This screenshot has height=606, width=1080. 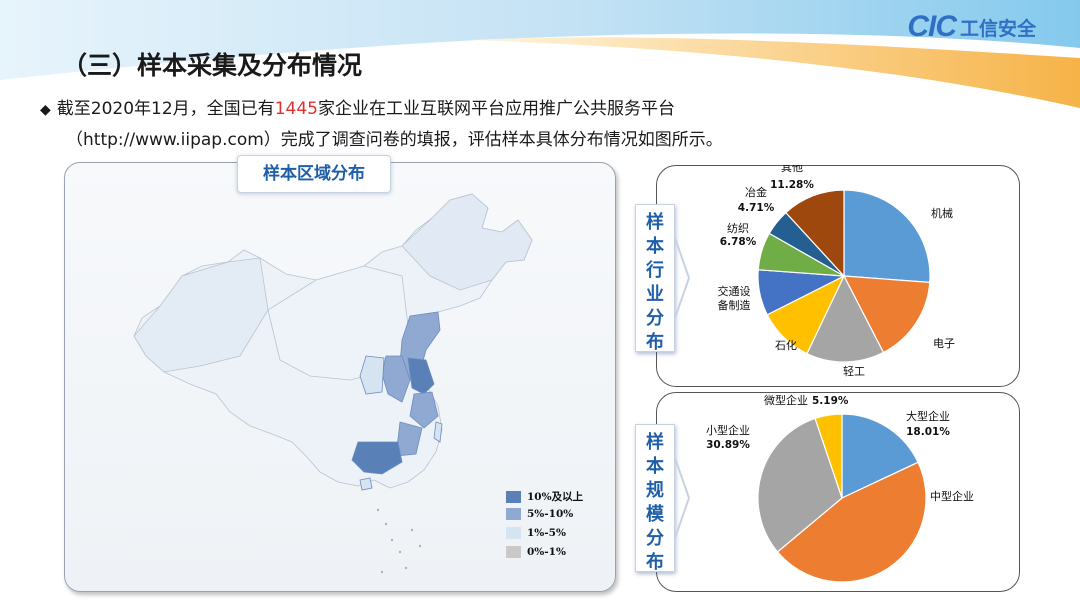 I want to click on legend-label: 5%-10%, so click(x=550, y=514).